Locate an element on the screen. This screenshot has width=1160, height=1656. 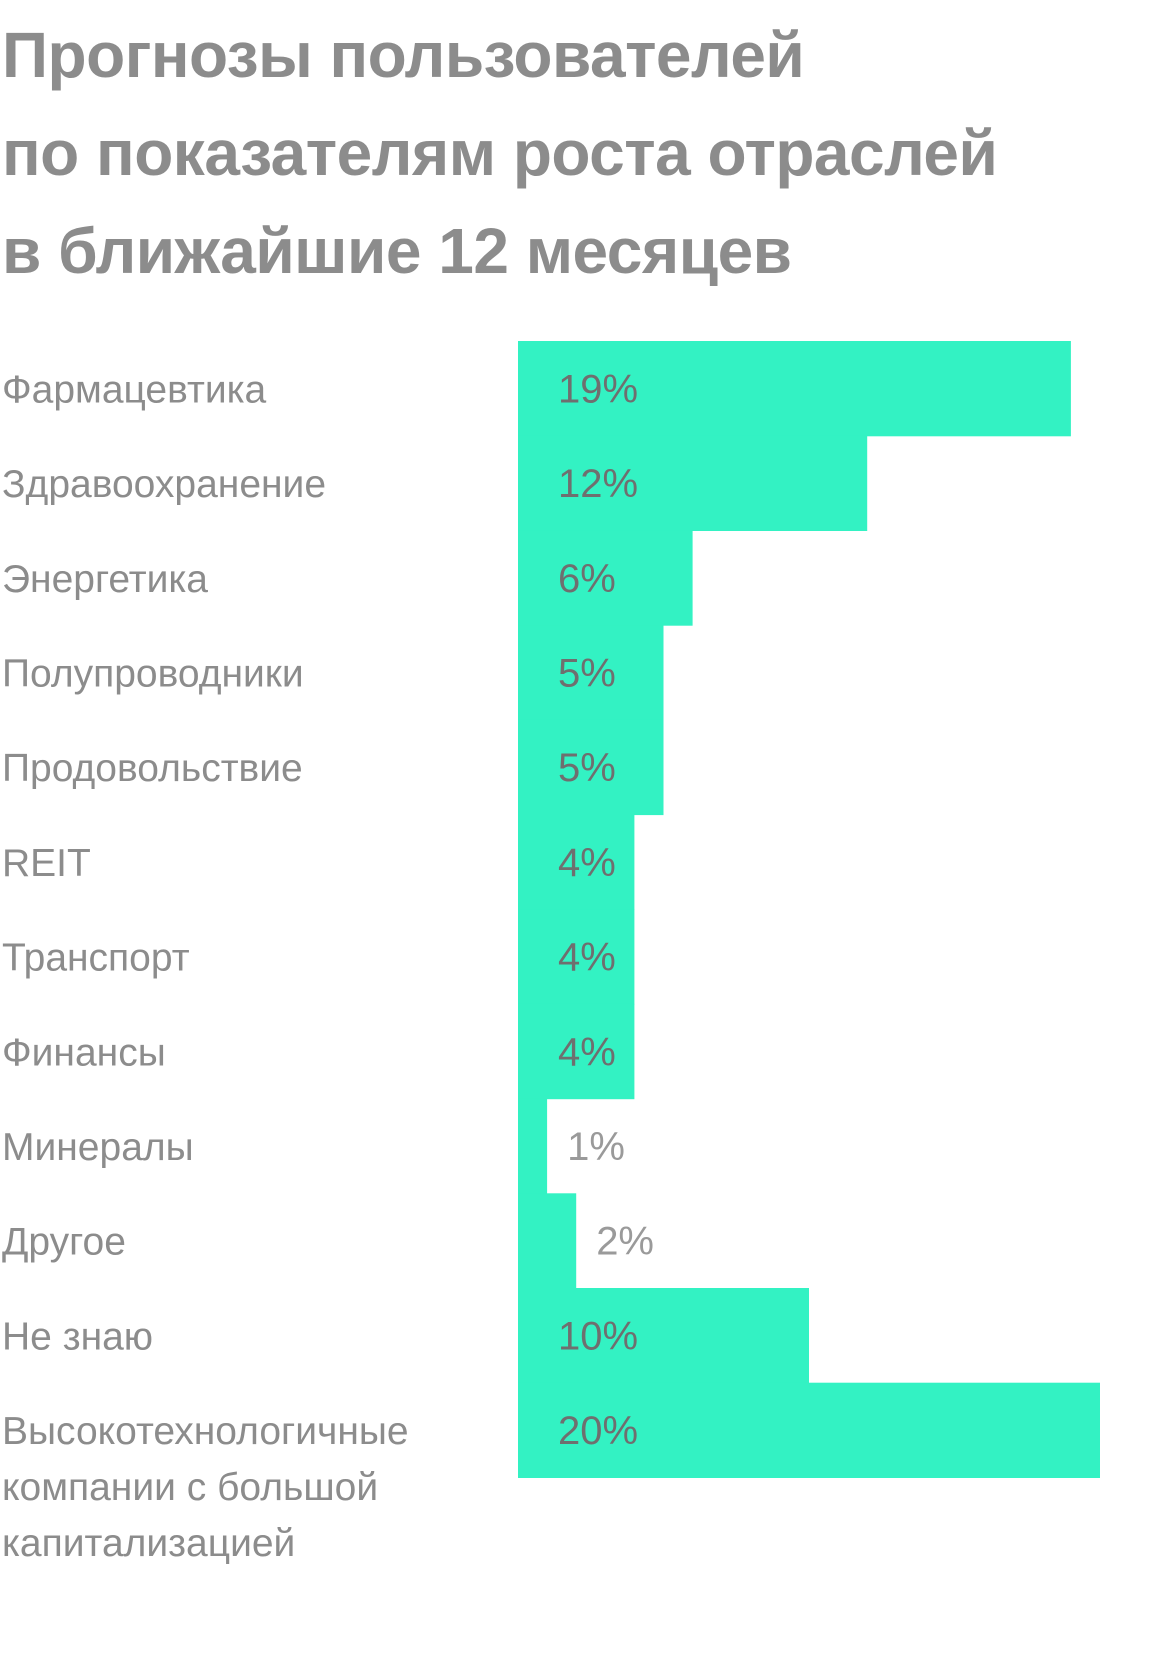
value-label: 6% is located at coordinates (587, 579).